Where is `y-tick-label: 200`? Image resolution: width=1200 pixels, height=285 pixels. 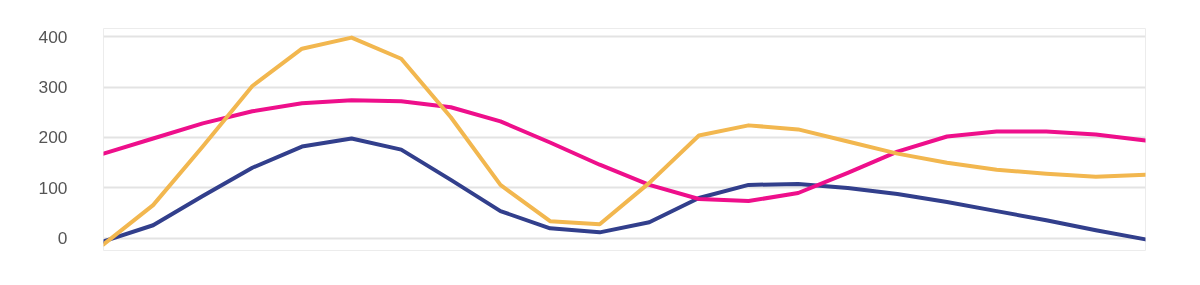 y-tick-label: 200 is located at coordinates (53, 137).